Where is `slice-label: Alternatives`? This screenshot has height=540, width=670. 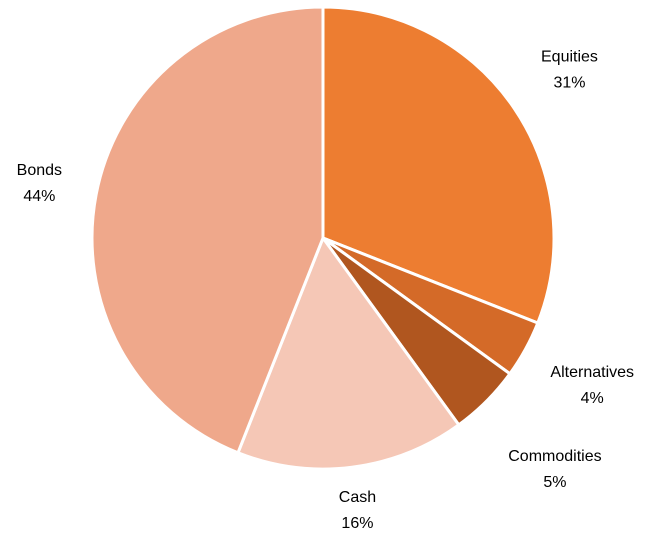
slice-label: Alternatives is located at coordinates (592, 372).